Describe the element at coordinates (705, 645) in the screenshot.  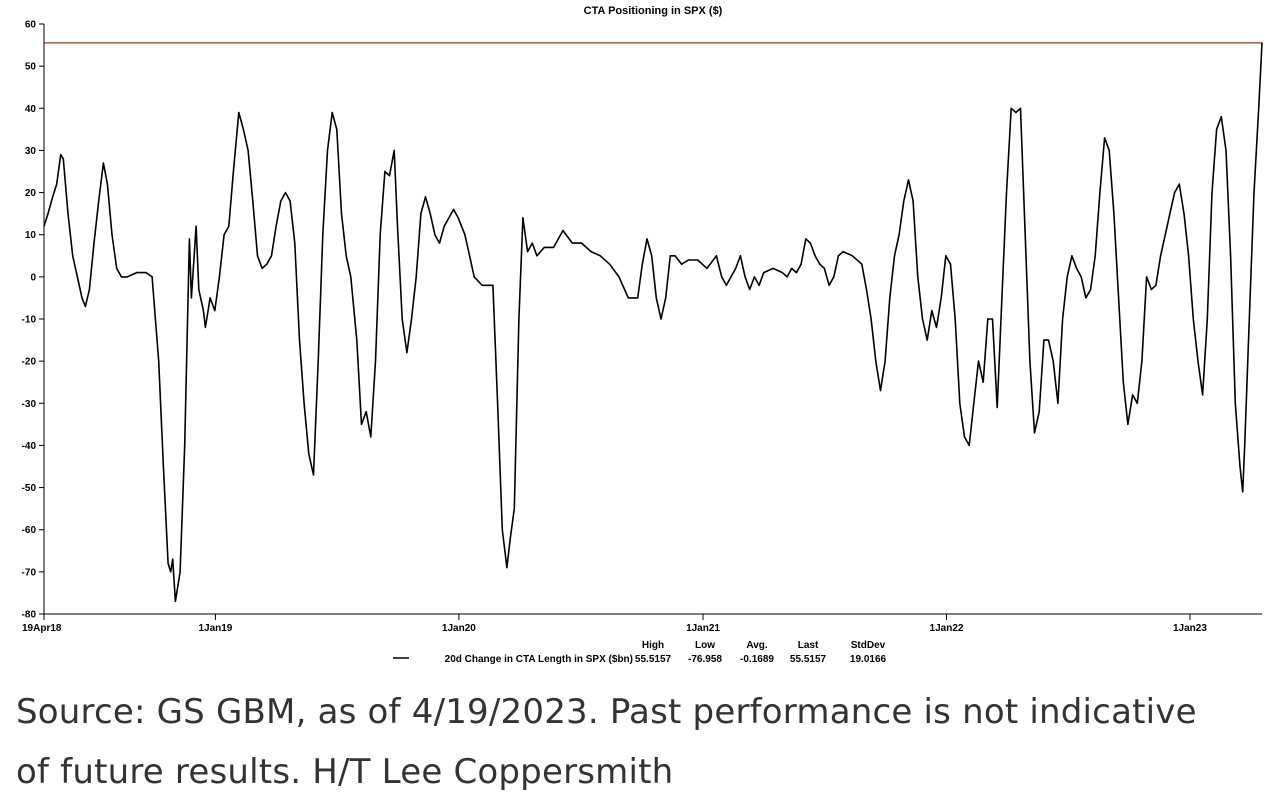
I see `legend-stat-header: Low` at that location.